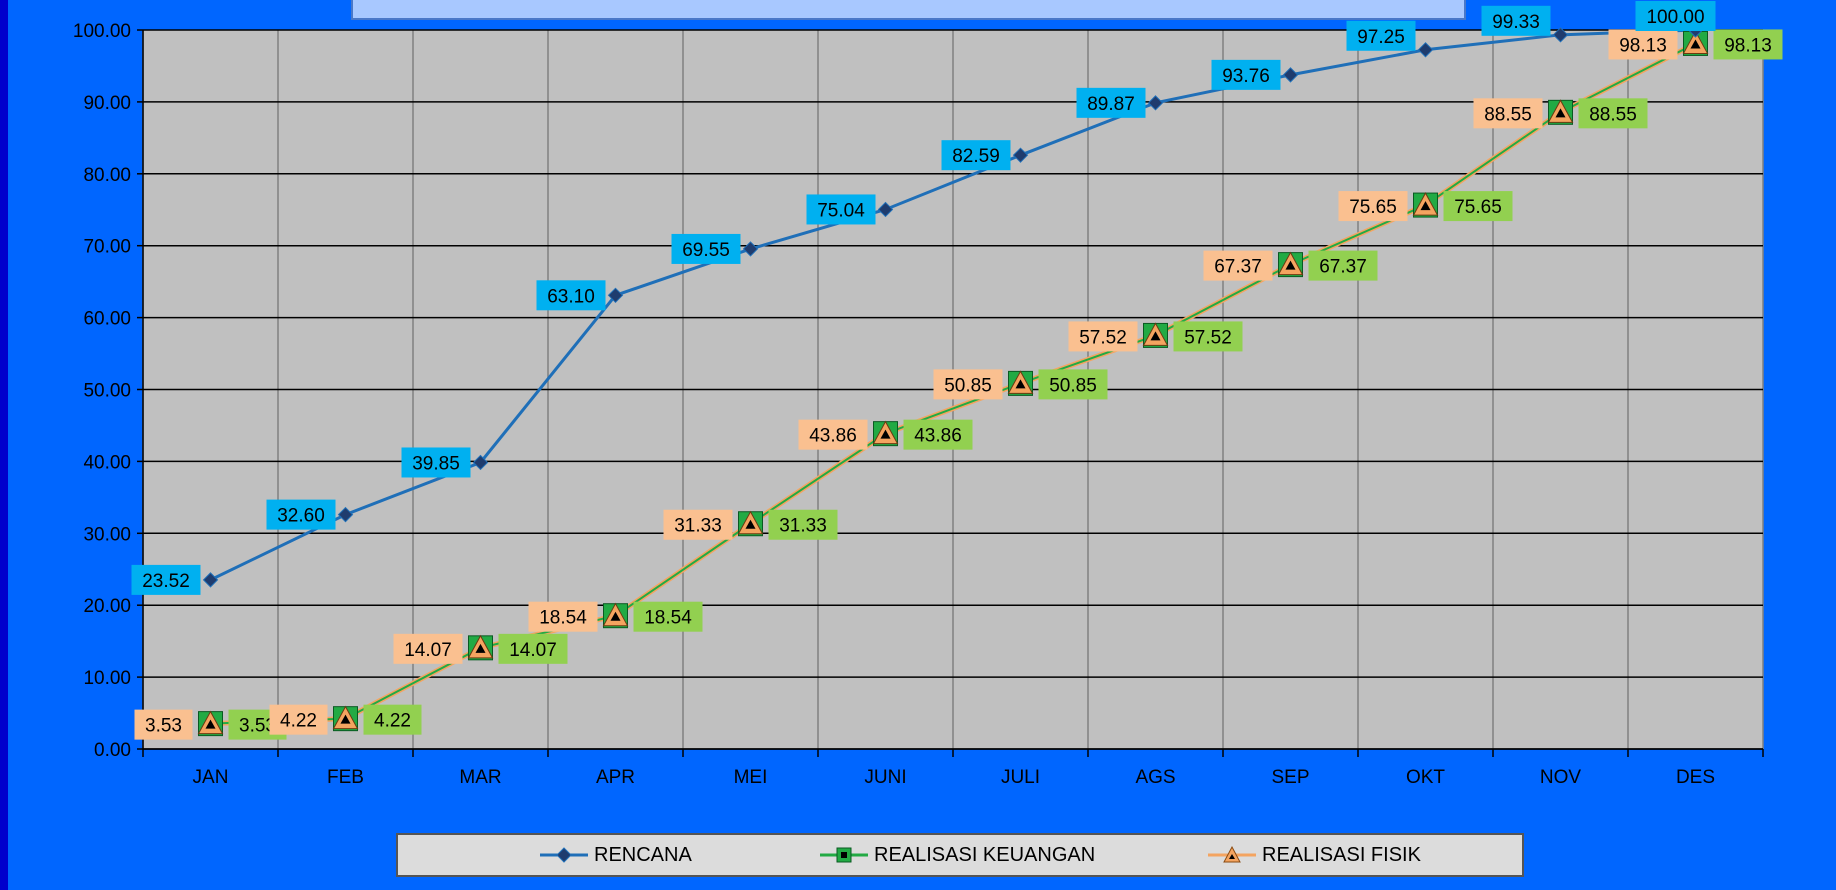 This screenshot has width=1836, height=890. I want to click on y-tick-label: 60.00, so click(107, 319).